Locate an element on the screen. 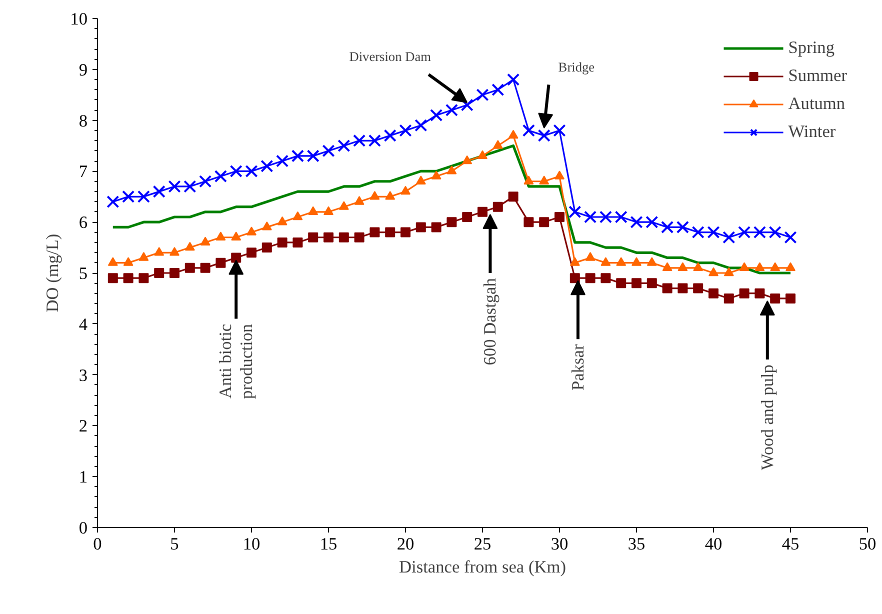  x-tick-label: 40 is located at coordinates (713, 544).